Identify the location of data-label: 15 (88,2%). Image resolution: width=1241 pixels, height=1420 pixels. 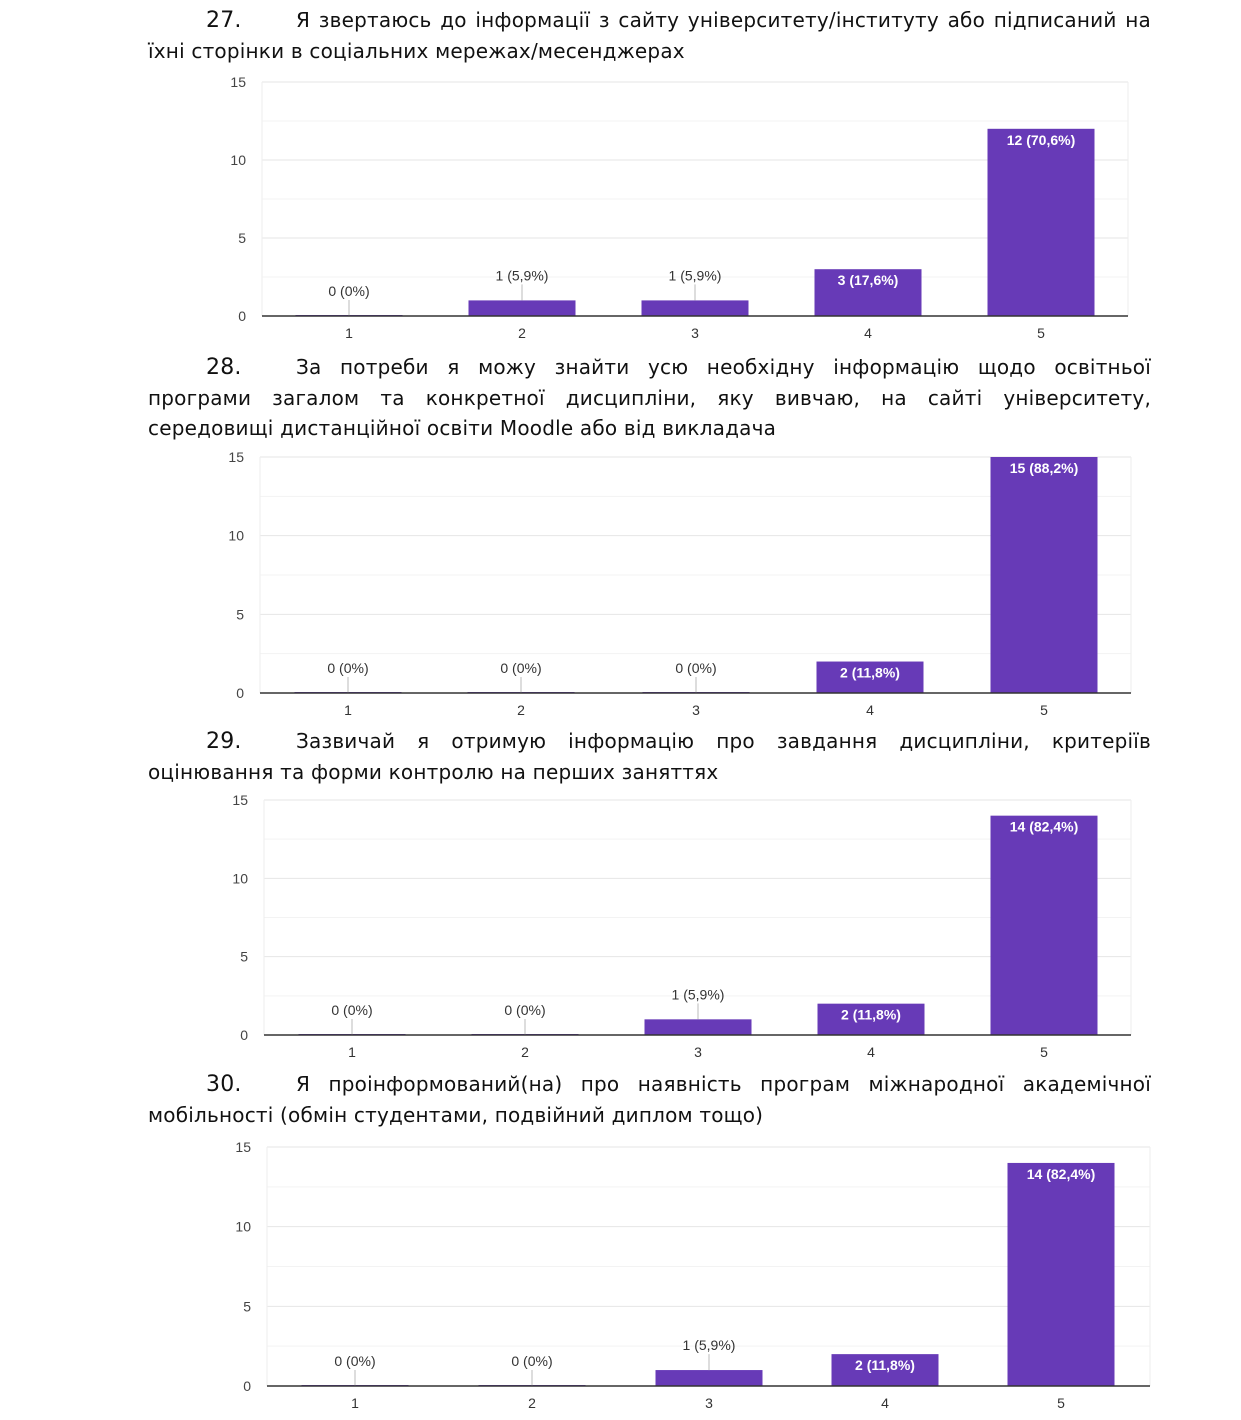
(1044, 468).